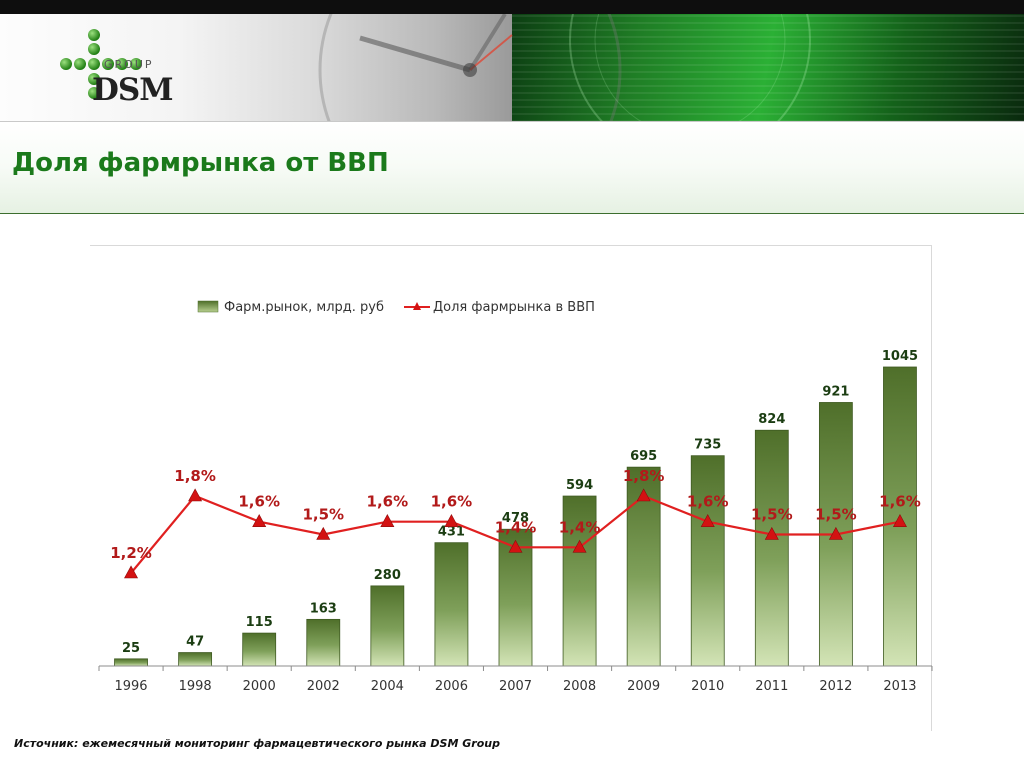 The width and height of the screenshot is (1024, 768). I want to click on x-tick-label: 2006, so click(451, 686).